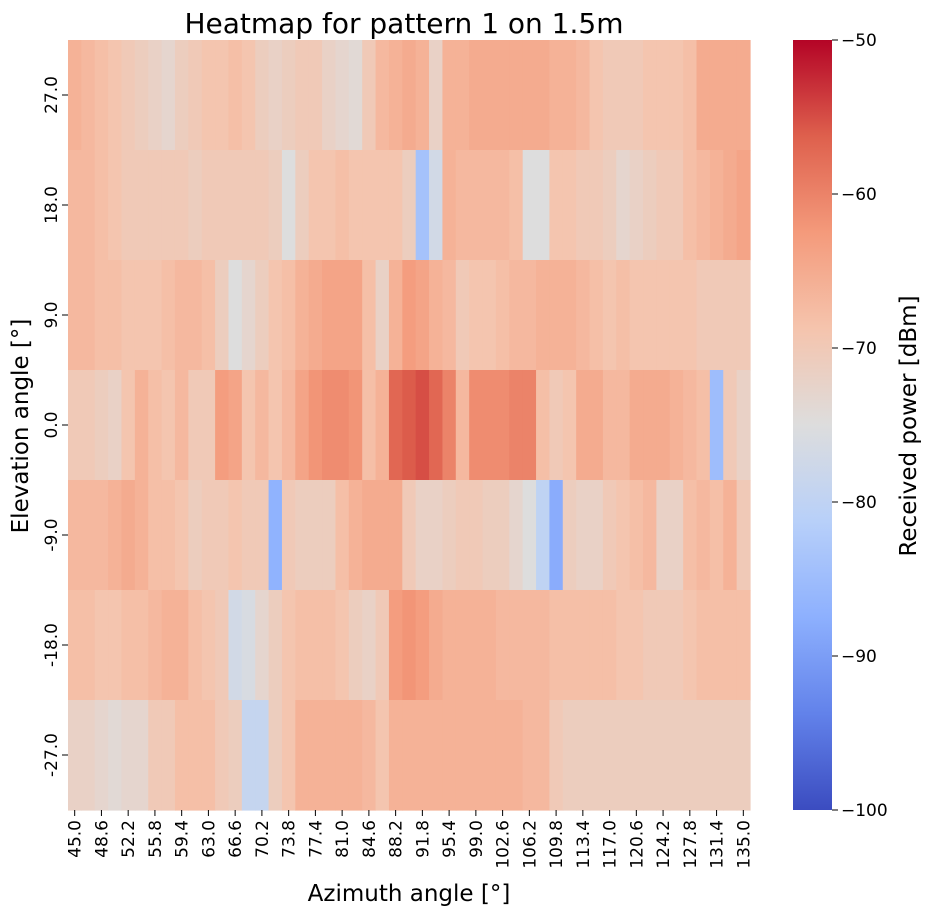 The image size is (933, 916). What do you see at coordinates (316, 839) in the screenshot?
I see `x-tick-label: 77.4` at bounding box center [316, 839].